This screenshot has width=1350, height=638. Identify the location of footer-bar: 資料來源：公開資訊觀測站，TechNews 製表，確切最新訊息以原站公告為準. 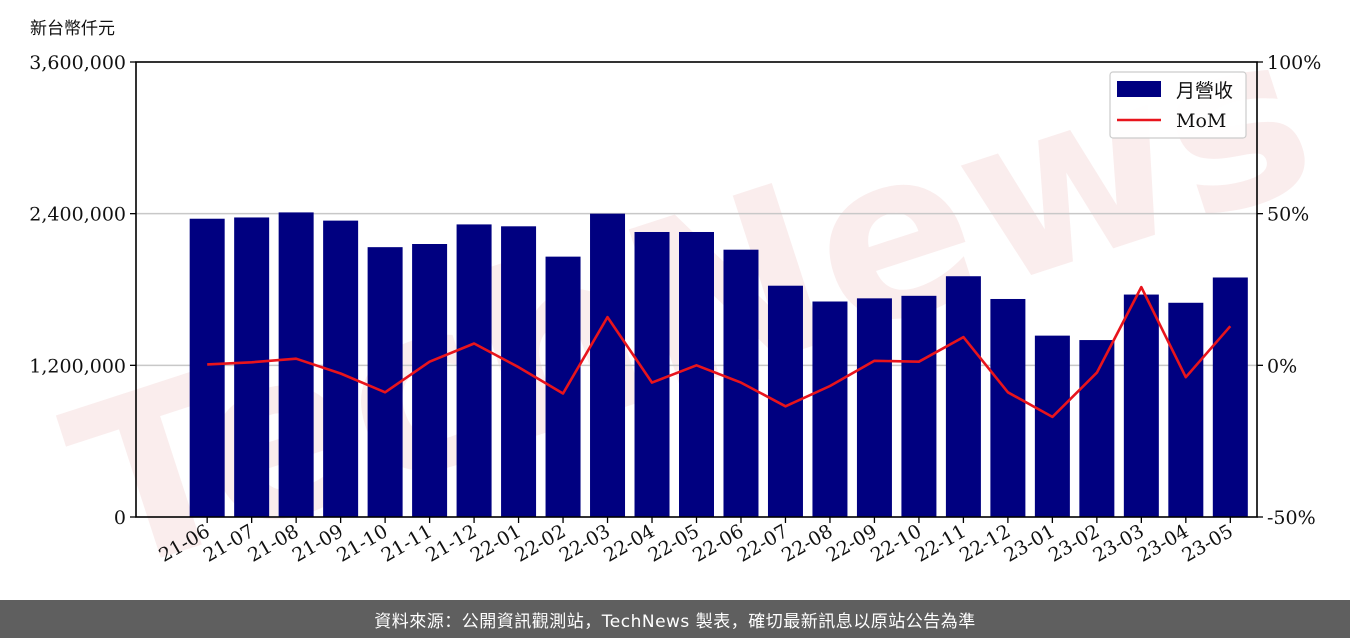
(675, 619).